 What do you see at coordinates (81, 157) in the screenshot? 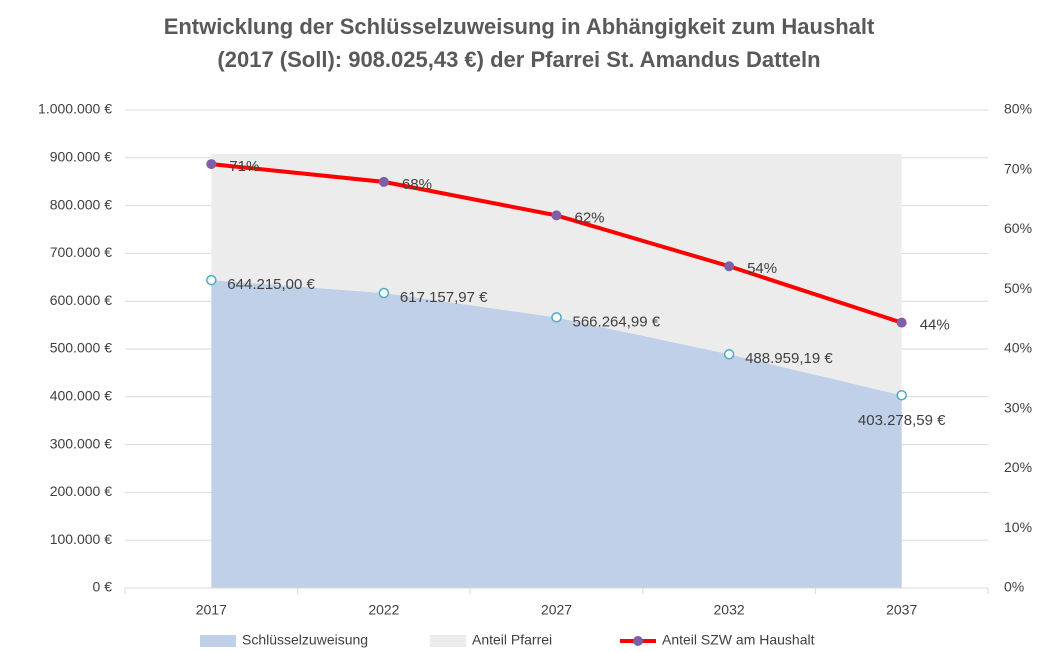
I see `y-tick-label: 900.000 €` at bounding box center [81, 157].